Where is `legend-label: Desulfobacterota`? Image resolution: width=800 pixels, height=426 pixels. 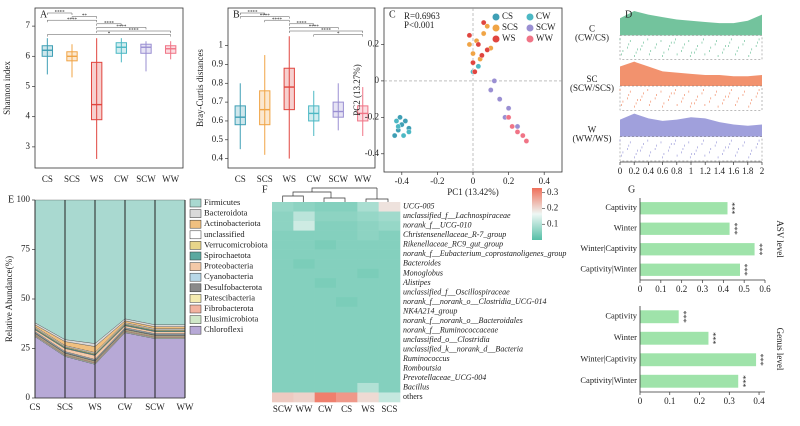
legend-label: Desulfobacterota is located at coordinates (233, 287).